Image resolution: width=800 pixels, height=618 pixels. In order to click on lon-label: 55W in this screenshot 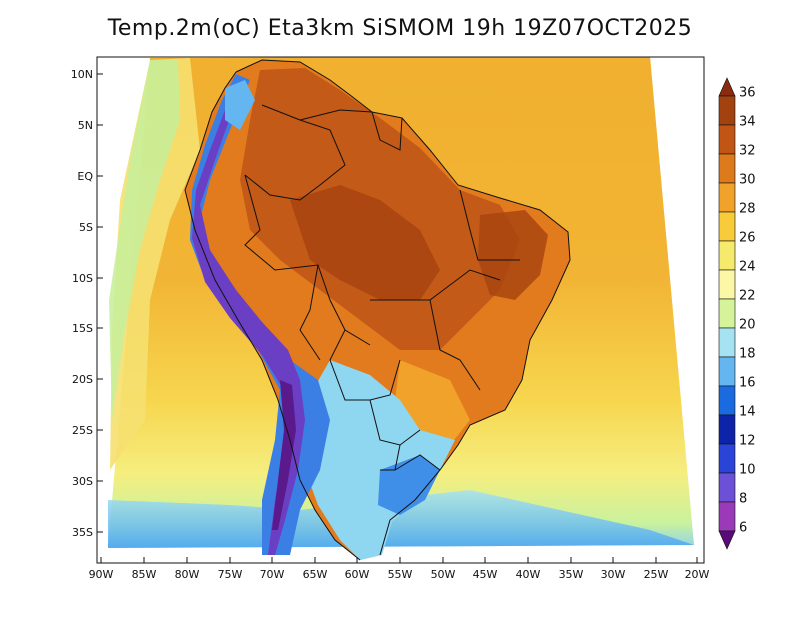, I will do `click(400, 574)`.